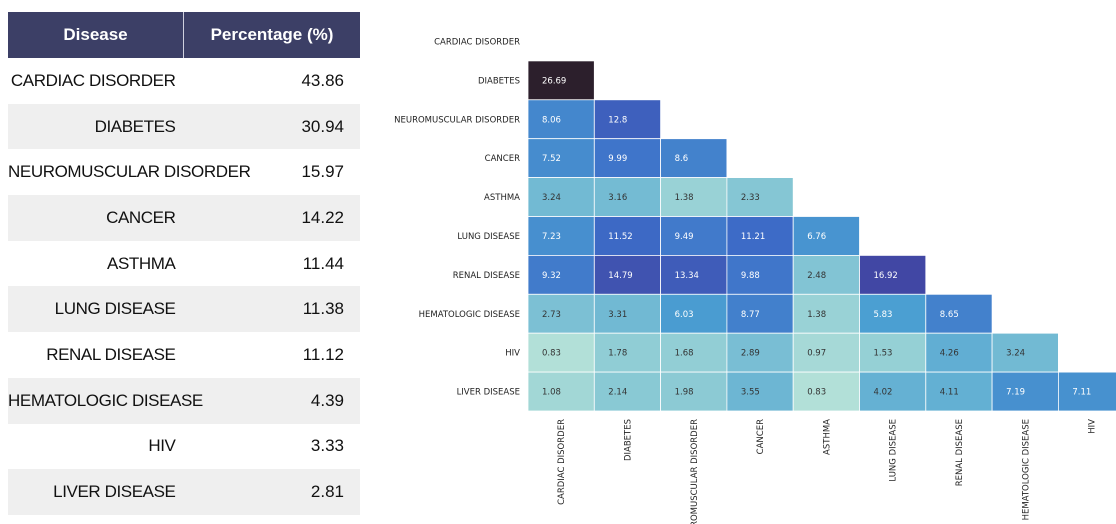 This screenshot has height=524, width=1116. What do you see at coordinates (551, 198) in the screenshot?
I see `heatmap-cell-value: 3.24` at bounding box center [551, 198].